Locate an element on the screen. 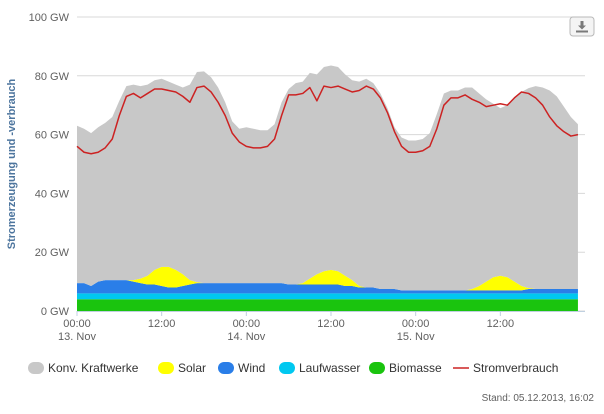 Image resolution: width=604 pixels, height=414 pixels. legend-item-wind: Wind is located at coordinates (241, 368).